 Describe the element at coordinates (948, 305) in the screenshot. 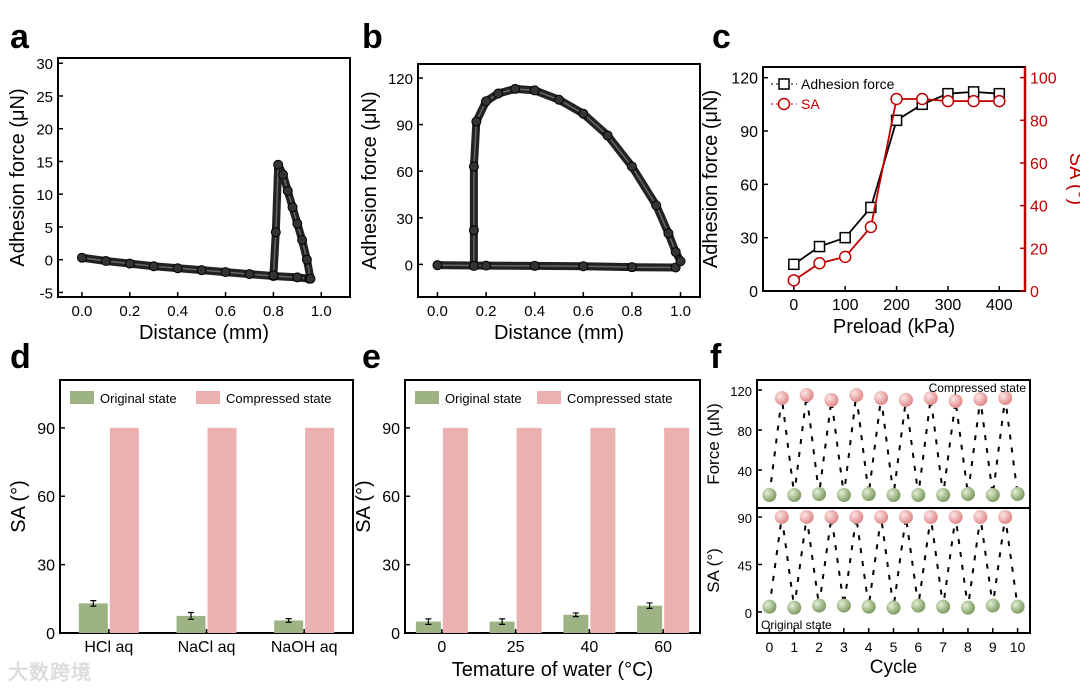

I see `x-tick-label: 300` at that location.